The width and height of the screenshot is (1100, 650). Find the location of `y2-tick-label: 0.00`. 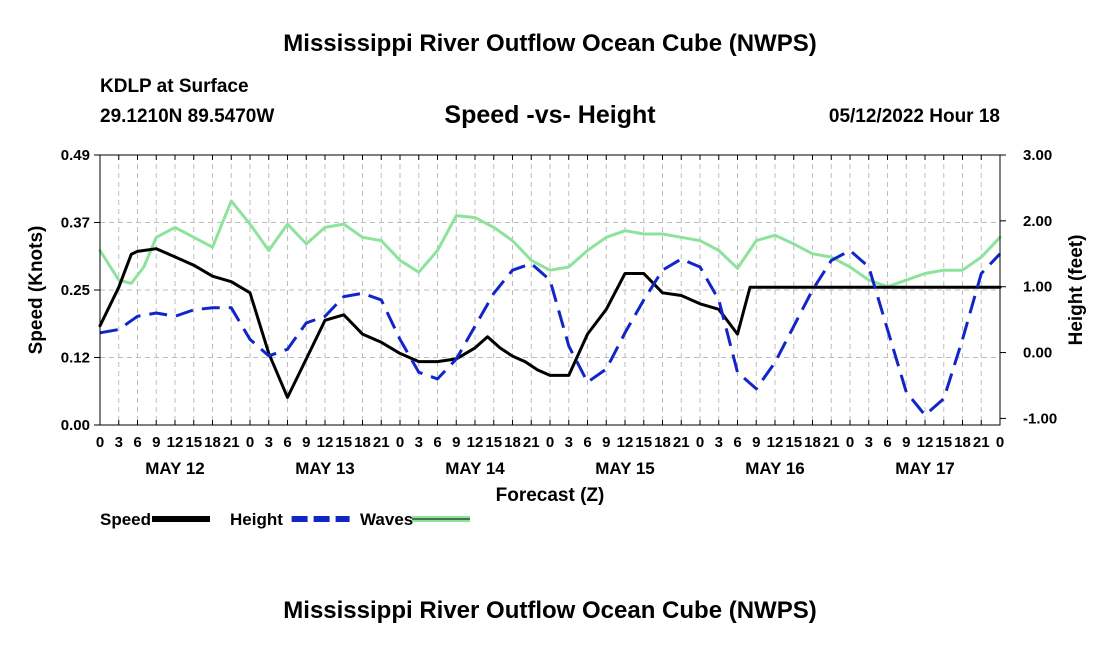

y2-tick-label: 0.00 is located at coordinates (1037, 353).